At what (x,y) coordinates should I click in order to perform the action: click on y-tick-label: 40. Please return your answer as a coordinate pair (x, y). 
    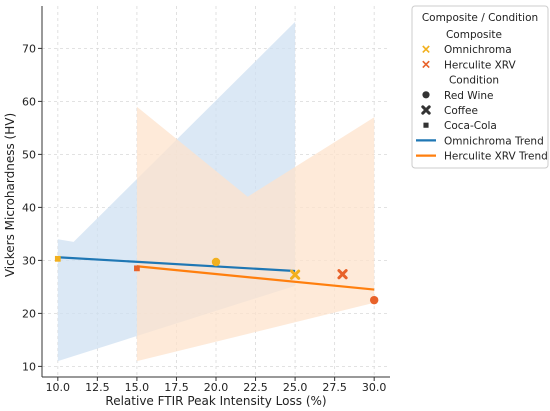
    Looking at the image, I should click on (29, 207).